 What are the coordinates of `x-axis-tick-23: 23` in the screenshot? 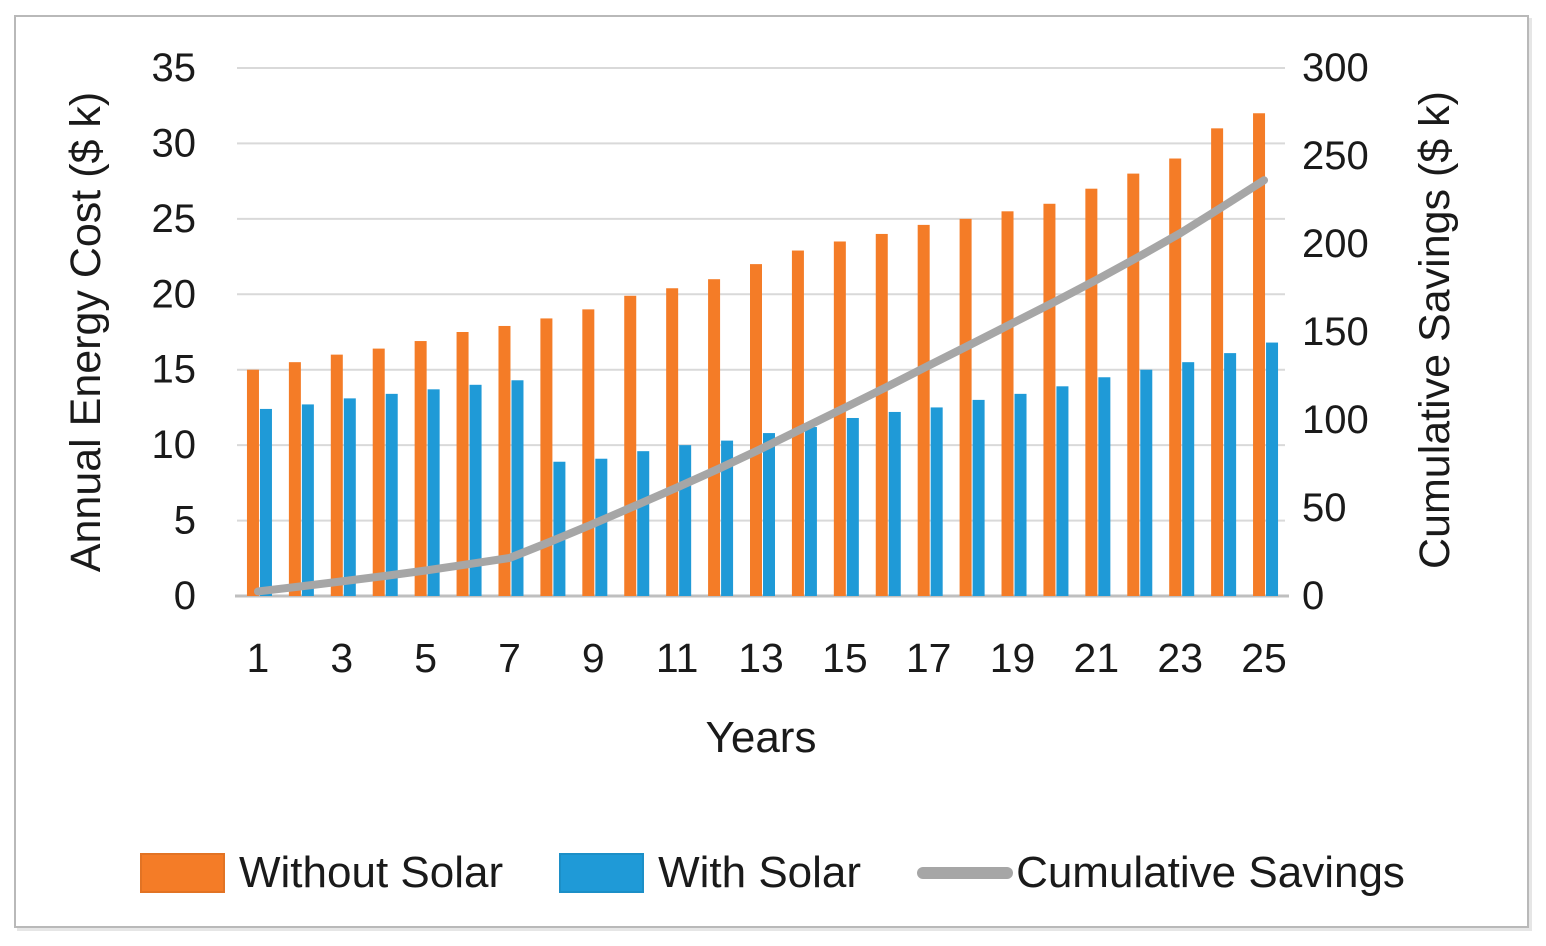 It's located at (1180, 658).